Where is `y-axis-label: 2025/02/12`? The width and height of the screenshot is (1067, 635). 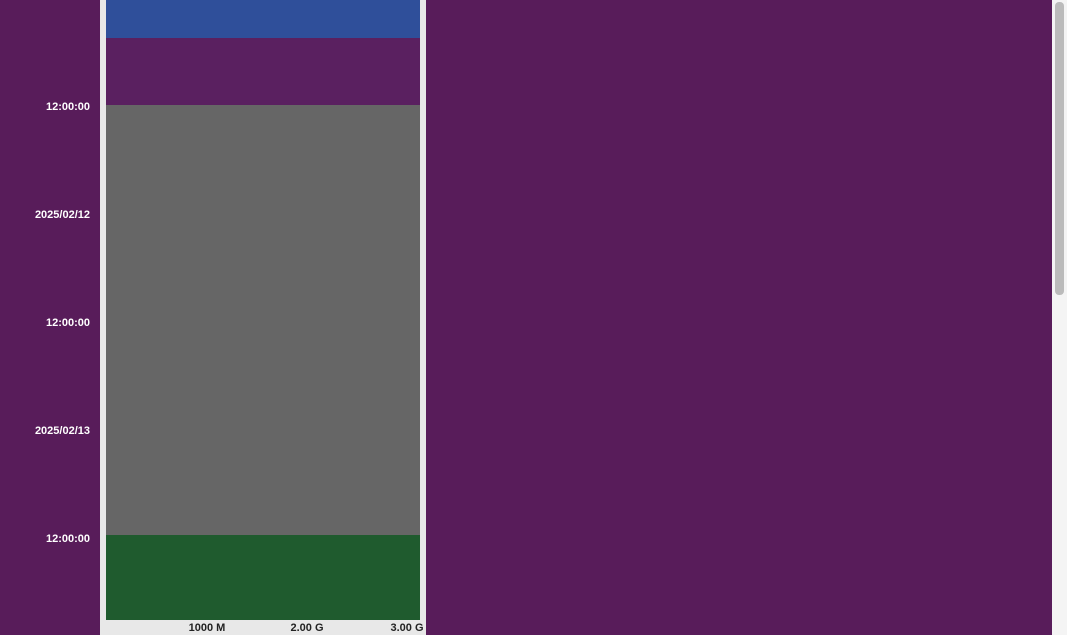
y-axis-label: 2025/02/12 is located at coordinates (62, 215).